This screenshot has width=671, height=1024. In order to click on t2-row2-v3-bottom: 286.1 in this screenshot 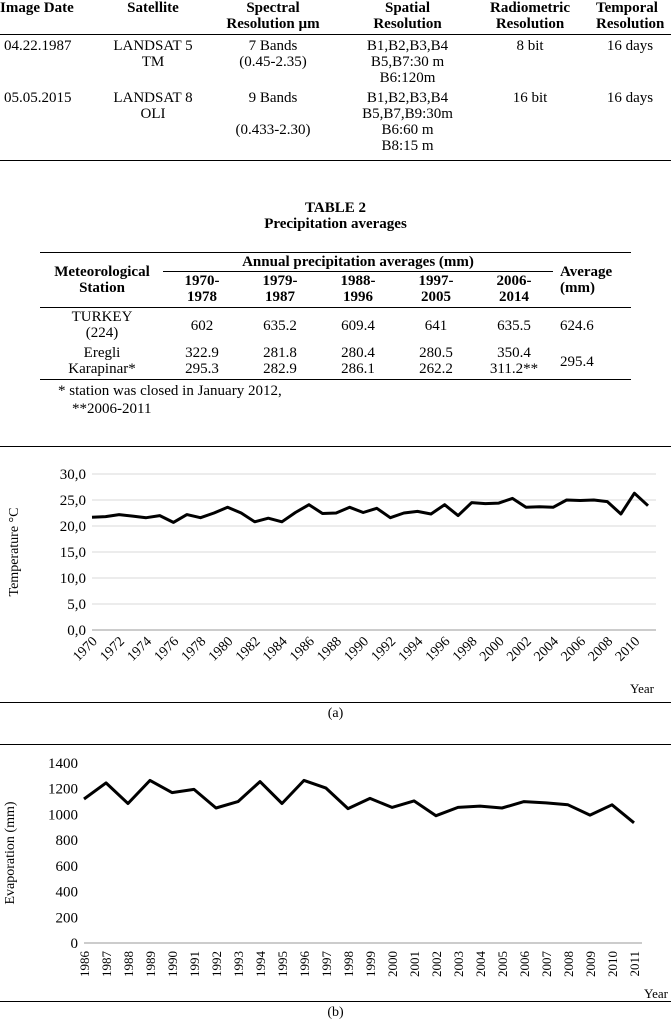, I will do `click(358, 369)`.